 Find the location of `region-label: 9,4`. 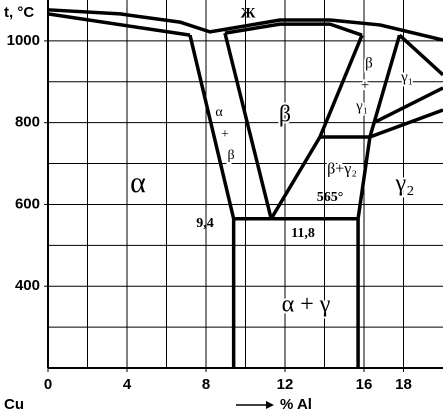

region-label: 9,4 is located at coordinates (205, 223).